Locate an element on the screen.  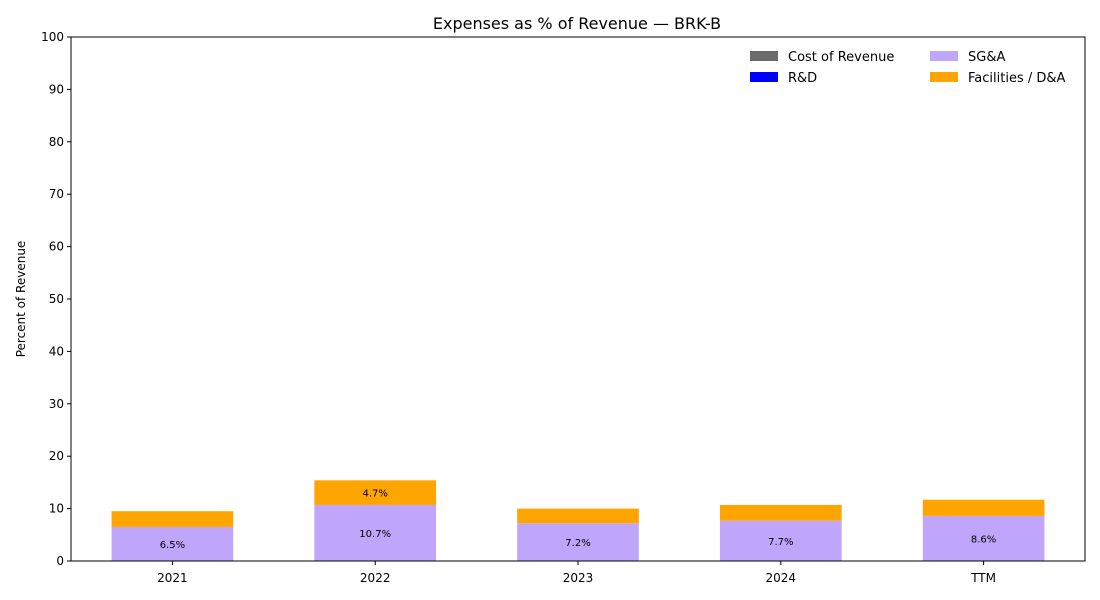
x-tick-label: TTM is located at coordinates (983, 578).